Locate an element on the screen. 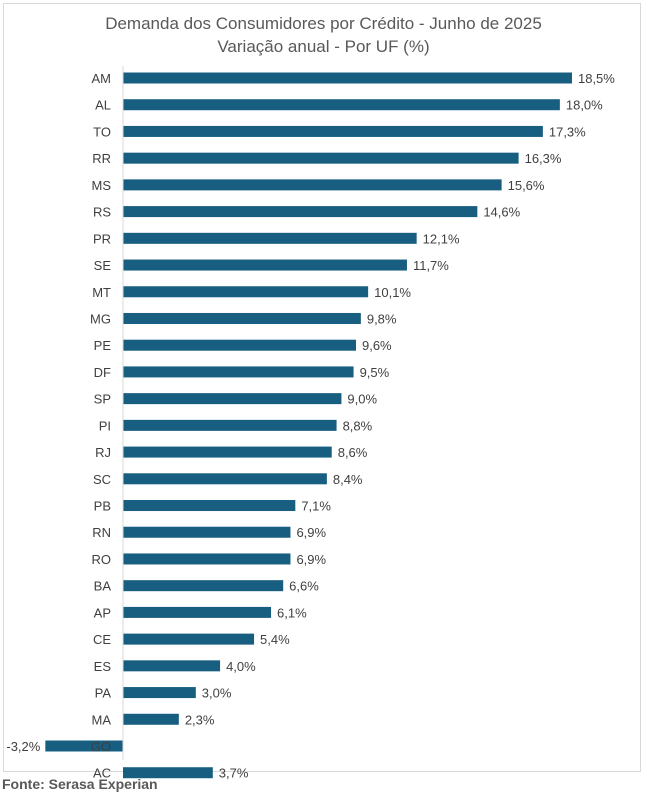  category-label: AC is located at coordinates (102, 773).